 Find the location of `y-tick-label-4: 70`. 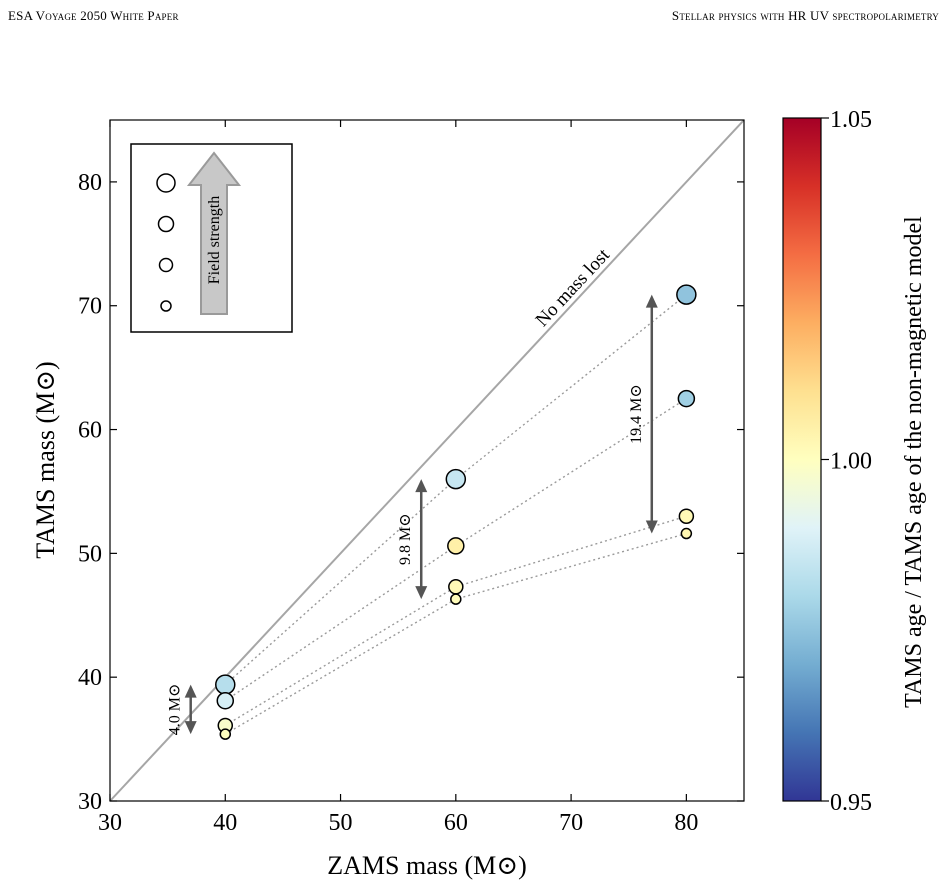

y-tick-label-4: 70 is located at coordinates (90, 307).